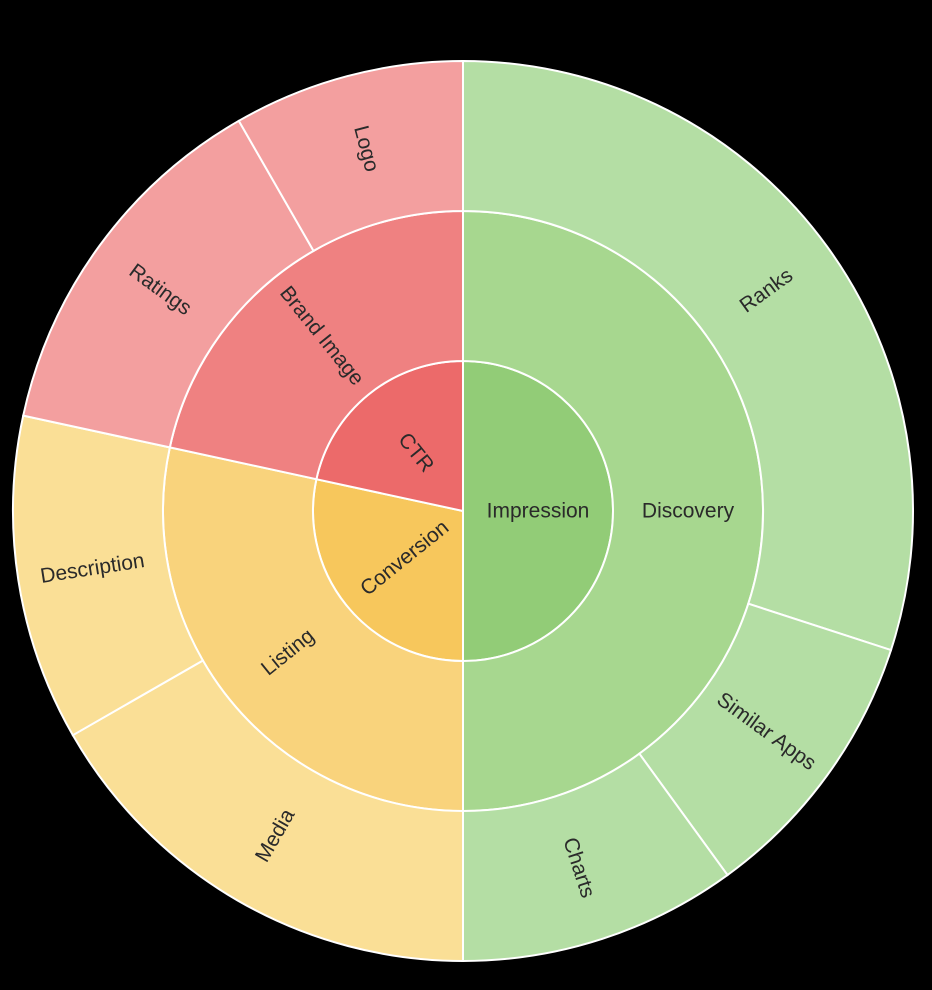  What do you see at coordinates (688, 511) in the screenshot?
I see `label-discovery: Discovery` at bounding box center [688, 511].